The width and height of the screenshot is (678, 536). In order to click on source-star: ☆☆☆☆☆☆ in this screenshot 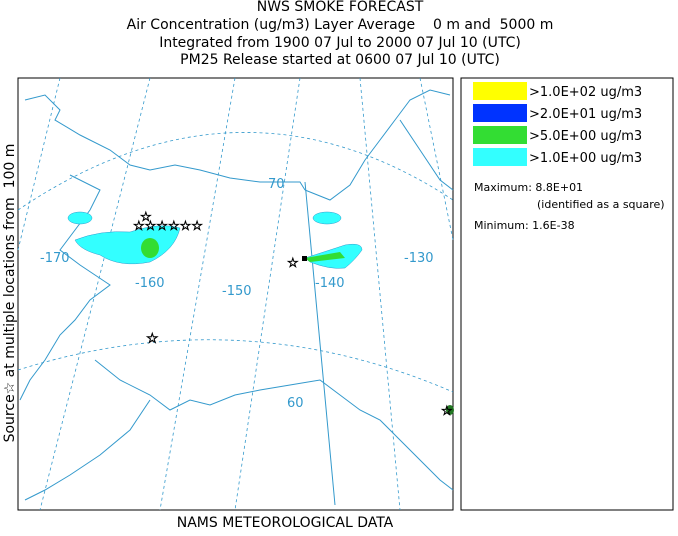, I will do `click(168, 226)`.